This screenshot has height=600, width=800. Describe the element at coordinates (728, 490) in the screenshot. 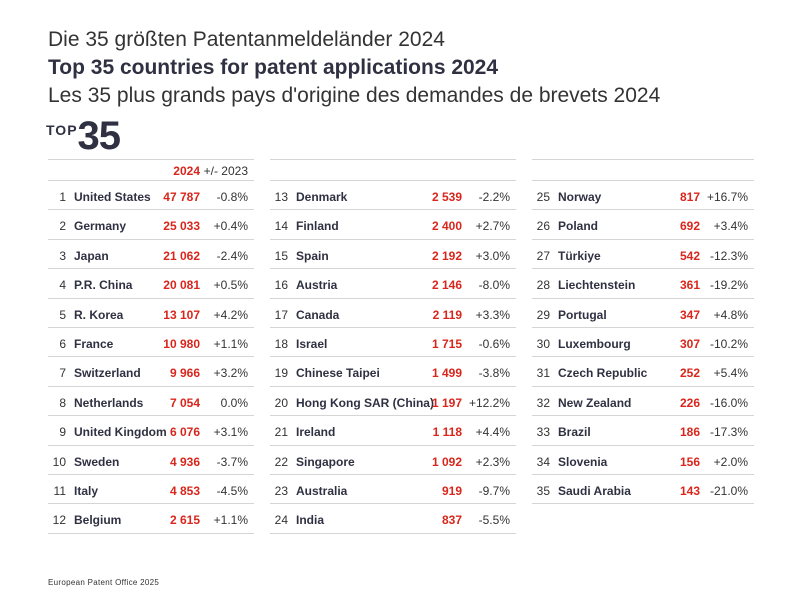

I see `change-cell: -21.0%` at that location.